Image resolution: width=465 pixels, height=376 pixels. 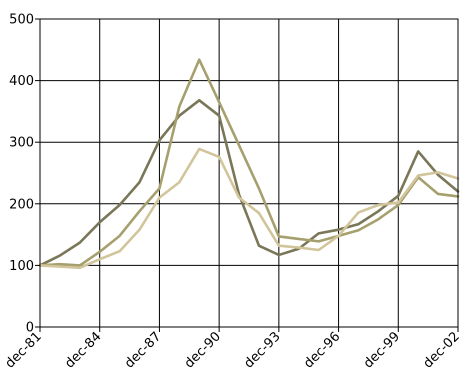 I want to click on y-axis-tick-labels: 0 100 200 300 400 500, so click(x=21, y=174).